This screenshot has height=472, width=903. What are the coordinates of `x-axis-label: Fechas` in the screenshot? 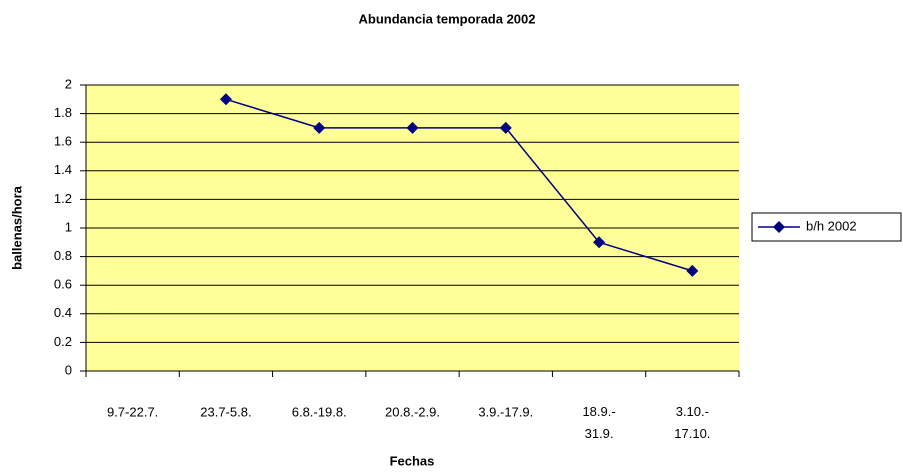 It's located at (412, 460).